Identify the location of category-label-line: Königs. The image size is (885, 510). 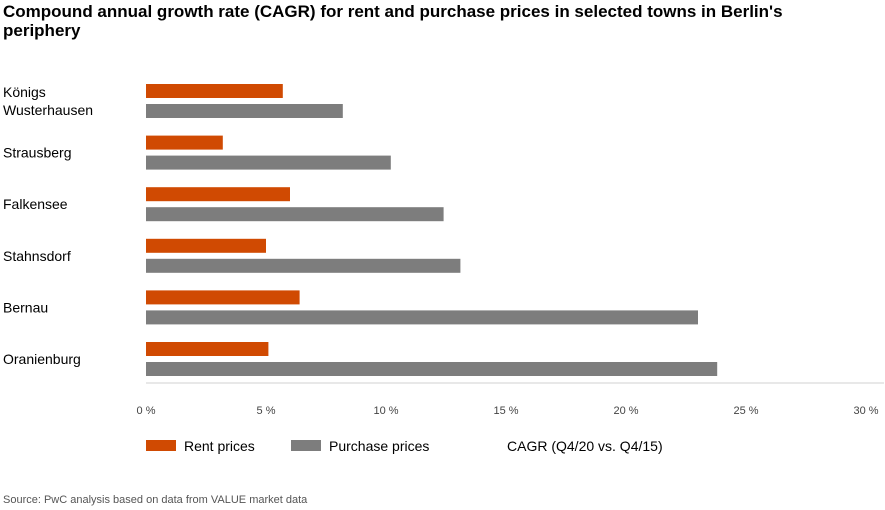
(24, 92).